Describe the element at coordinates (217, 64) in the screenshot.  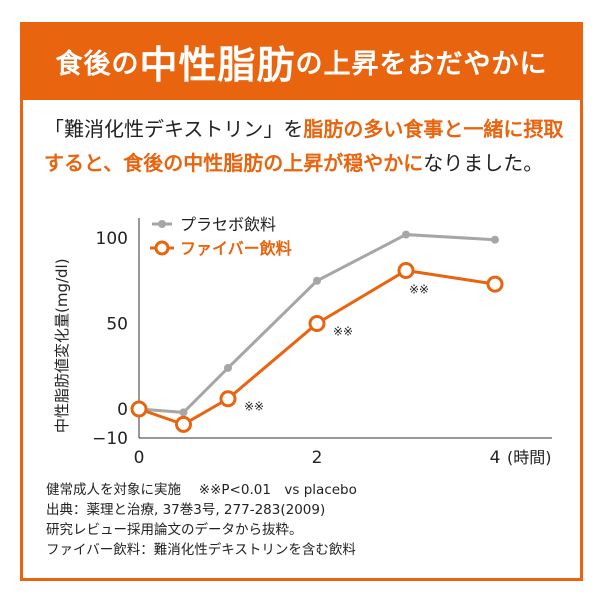
I see `headline-emphasis: 中性脂肪` at that location.